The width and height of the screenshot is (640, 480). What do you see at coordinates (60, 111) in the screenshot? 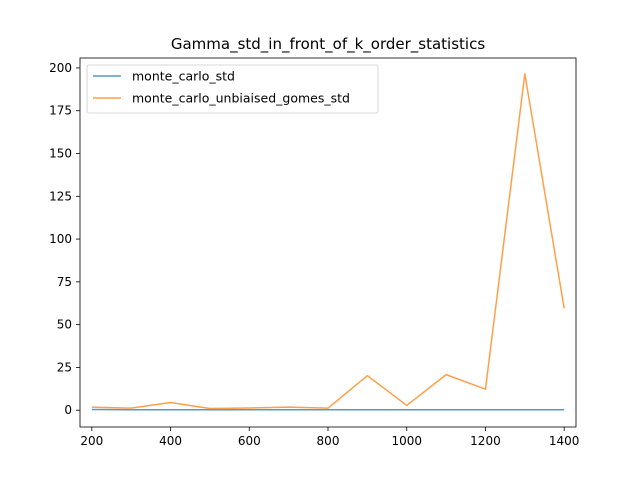
I see `y-tick-label: 175` at bounding box center [60, 111].